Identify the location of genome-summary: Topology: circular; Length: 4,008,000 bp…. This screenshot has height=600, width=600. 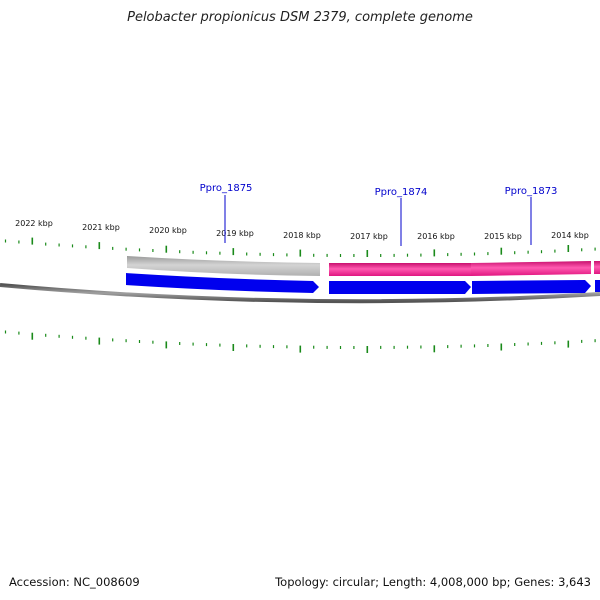
(433, 582).